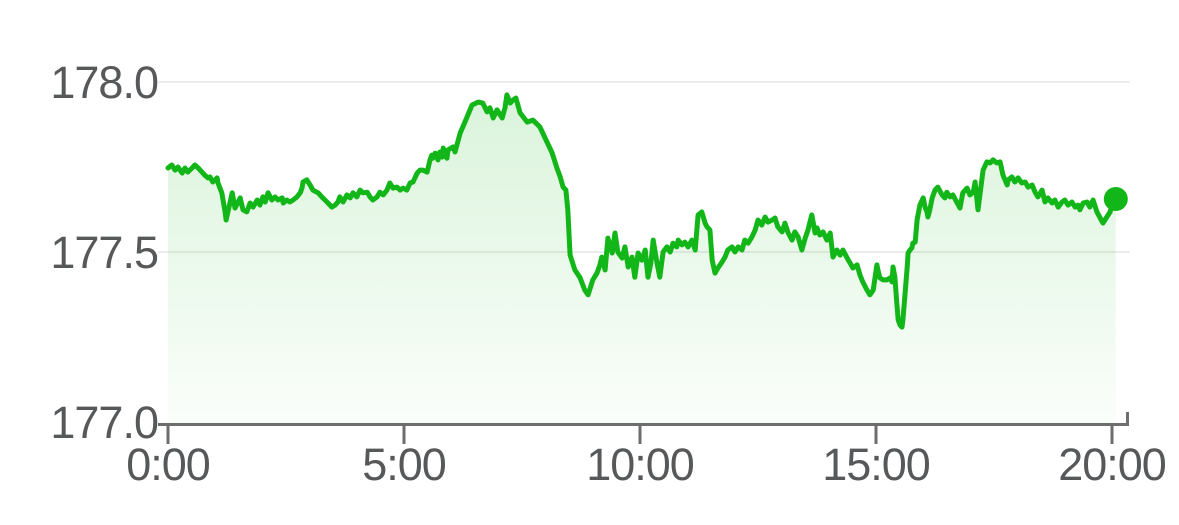  What do you see at coordinates (1112, 464) in the screenshot?
I see `x-tick-label-20:00: 20:00` at bounding box center [1112, 464].